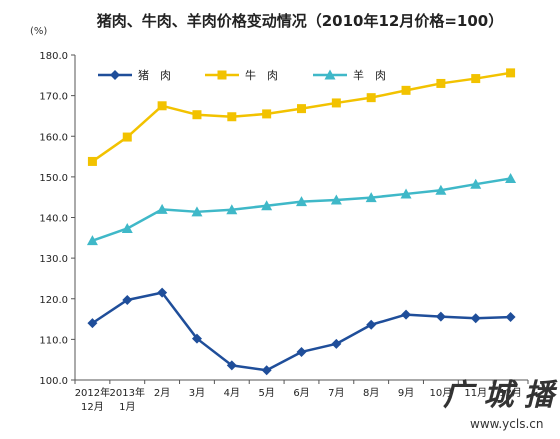 This screenshot has height=439, width=560. I want to click on y-tick-label: 140.0, so click(53, 219).